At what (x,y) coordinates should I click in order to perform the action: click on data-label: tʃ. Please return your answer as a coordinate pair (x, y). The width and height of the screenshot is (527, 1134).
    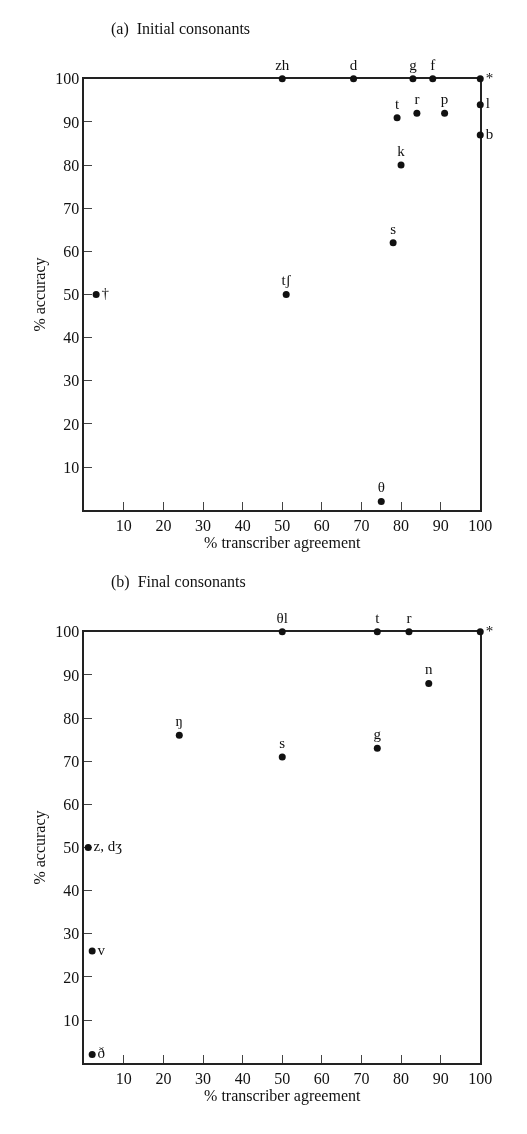
    Looking at the image, I should click on (286, 280).